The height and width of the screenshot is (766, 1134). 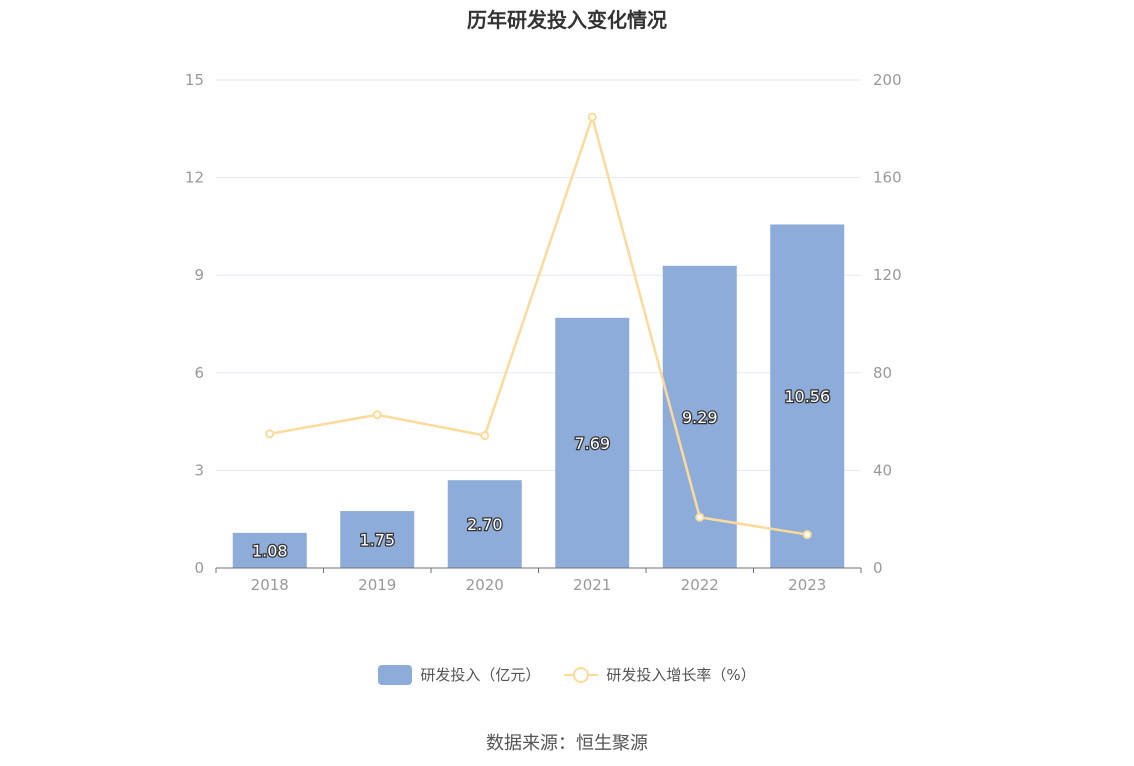 What do you see at coordinates (199, 373) in the screenshot?
I see `y-left-tick-label: 6` at bounding box center [199, 373].